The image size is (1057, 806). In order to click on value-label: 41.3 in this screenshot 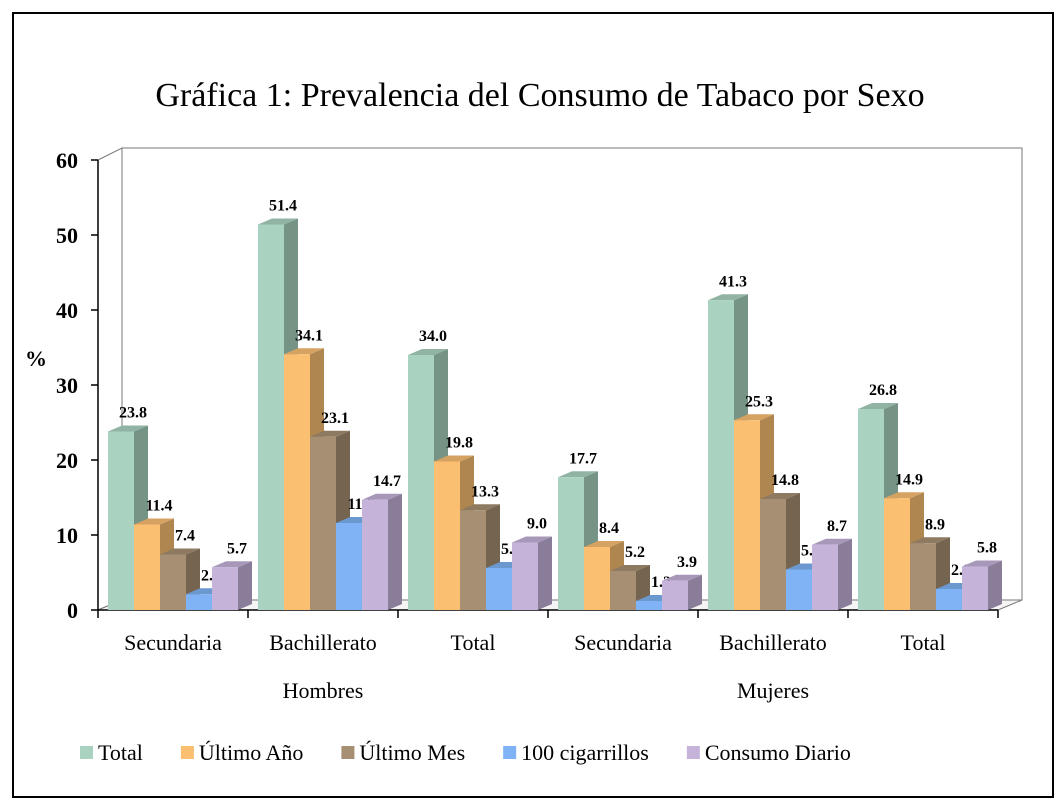, I will do `click(733, 281)`.